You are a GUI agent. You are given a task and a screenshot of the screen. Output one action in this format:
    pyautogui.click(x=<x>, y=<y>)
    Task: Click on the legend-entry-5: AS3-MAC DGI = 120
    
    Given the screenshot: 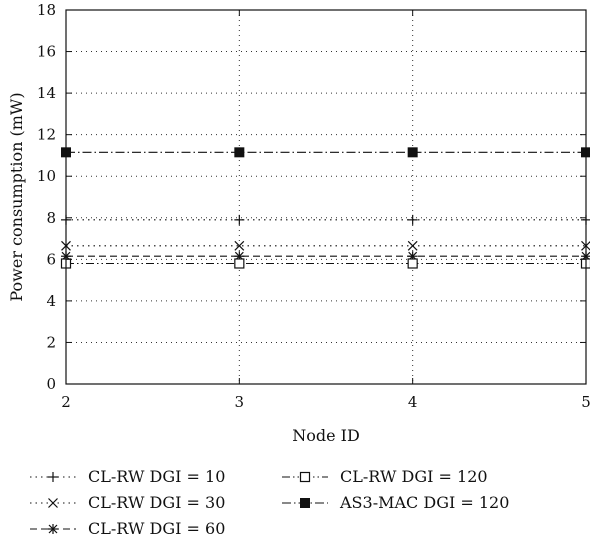 What is the action you would take?
    pyautogui.click(x=395, y=502)
    